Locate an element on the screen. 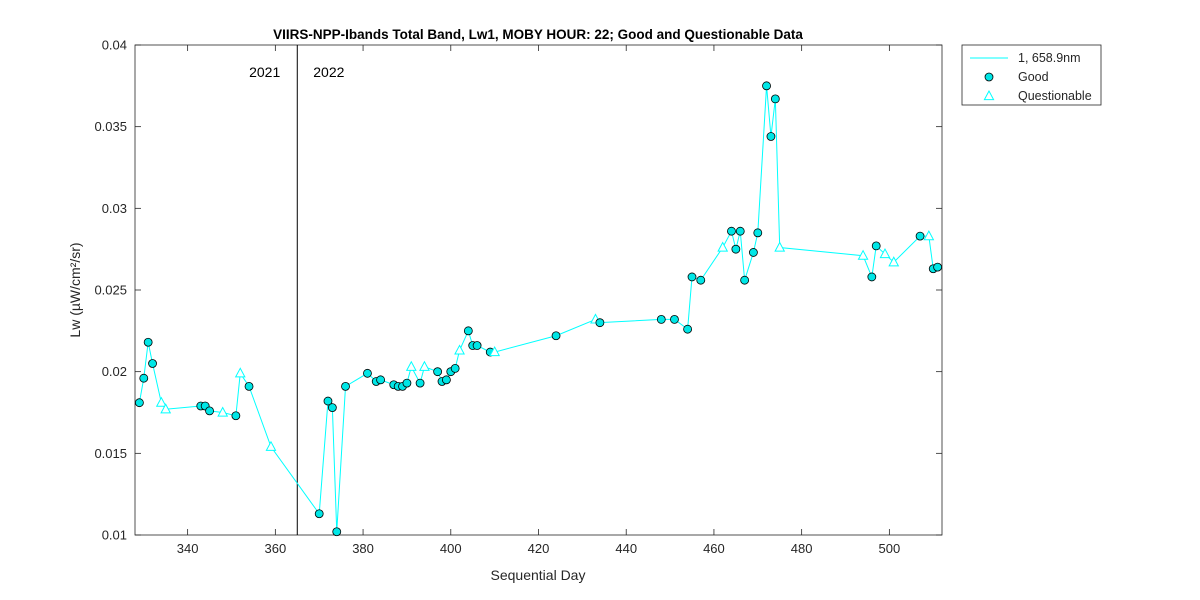 The width and height of the screenshot is (1200, 600). x-axis-label: Sequential Day is located at coordinates (538, 575).